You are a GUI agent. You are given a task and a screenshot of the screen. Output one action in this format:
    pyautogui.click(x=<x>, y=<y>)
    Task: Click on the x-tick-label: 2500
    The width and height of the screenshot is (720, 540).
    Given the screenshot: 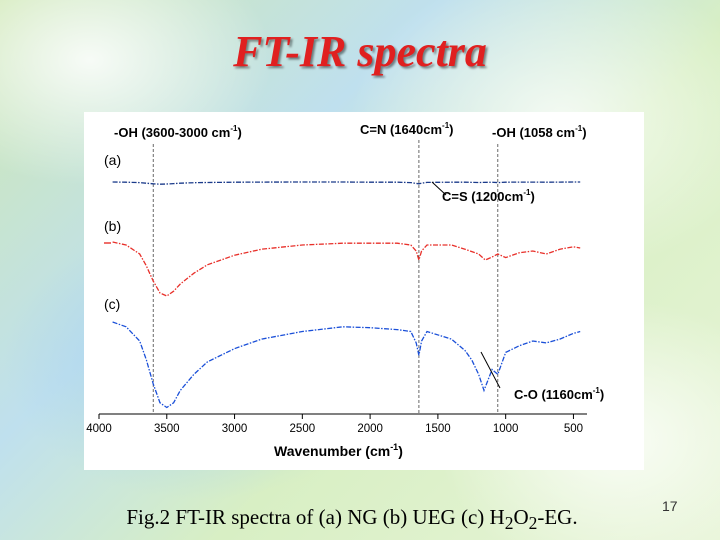 What is the action you would take?
    pyautogui.click(x=303, y=429)
    